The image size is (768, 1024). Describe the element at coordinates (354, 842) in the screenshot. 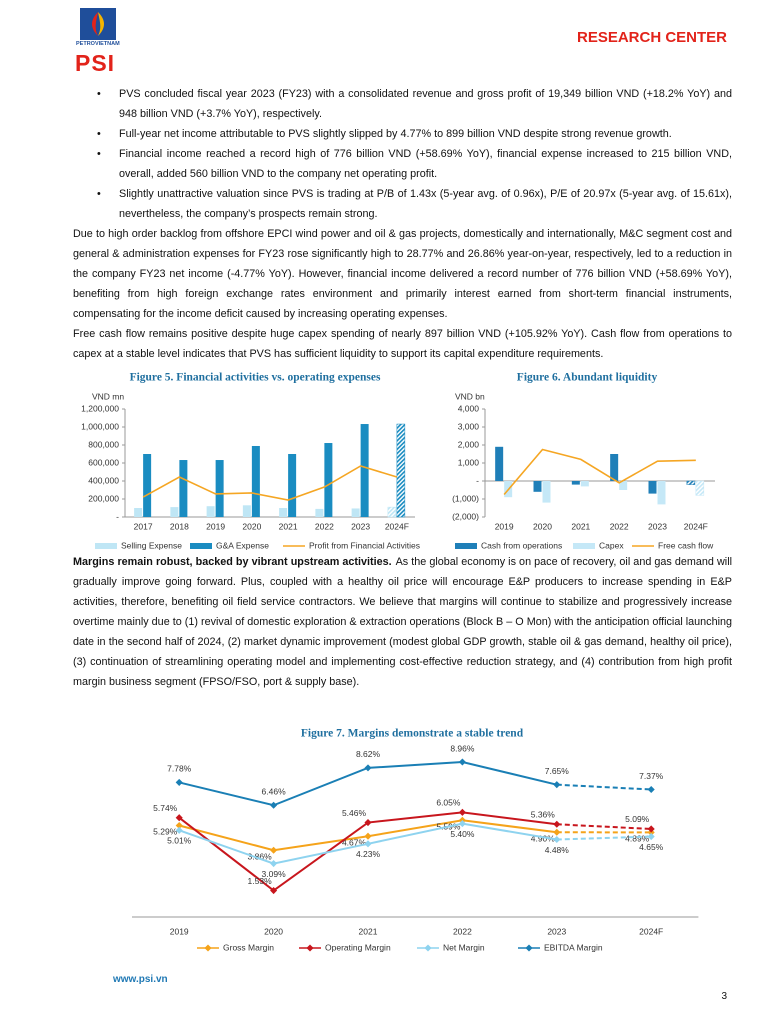

I see `data-label: 4.67%` at that location.